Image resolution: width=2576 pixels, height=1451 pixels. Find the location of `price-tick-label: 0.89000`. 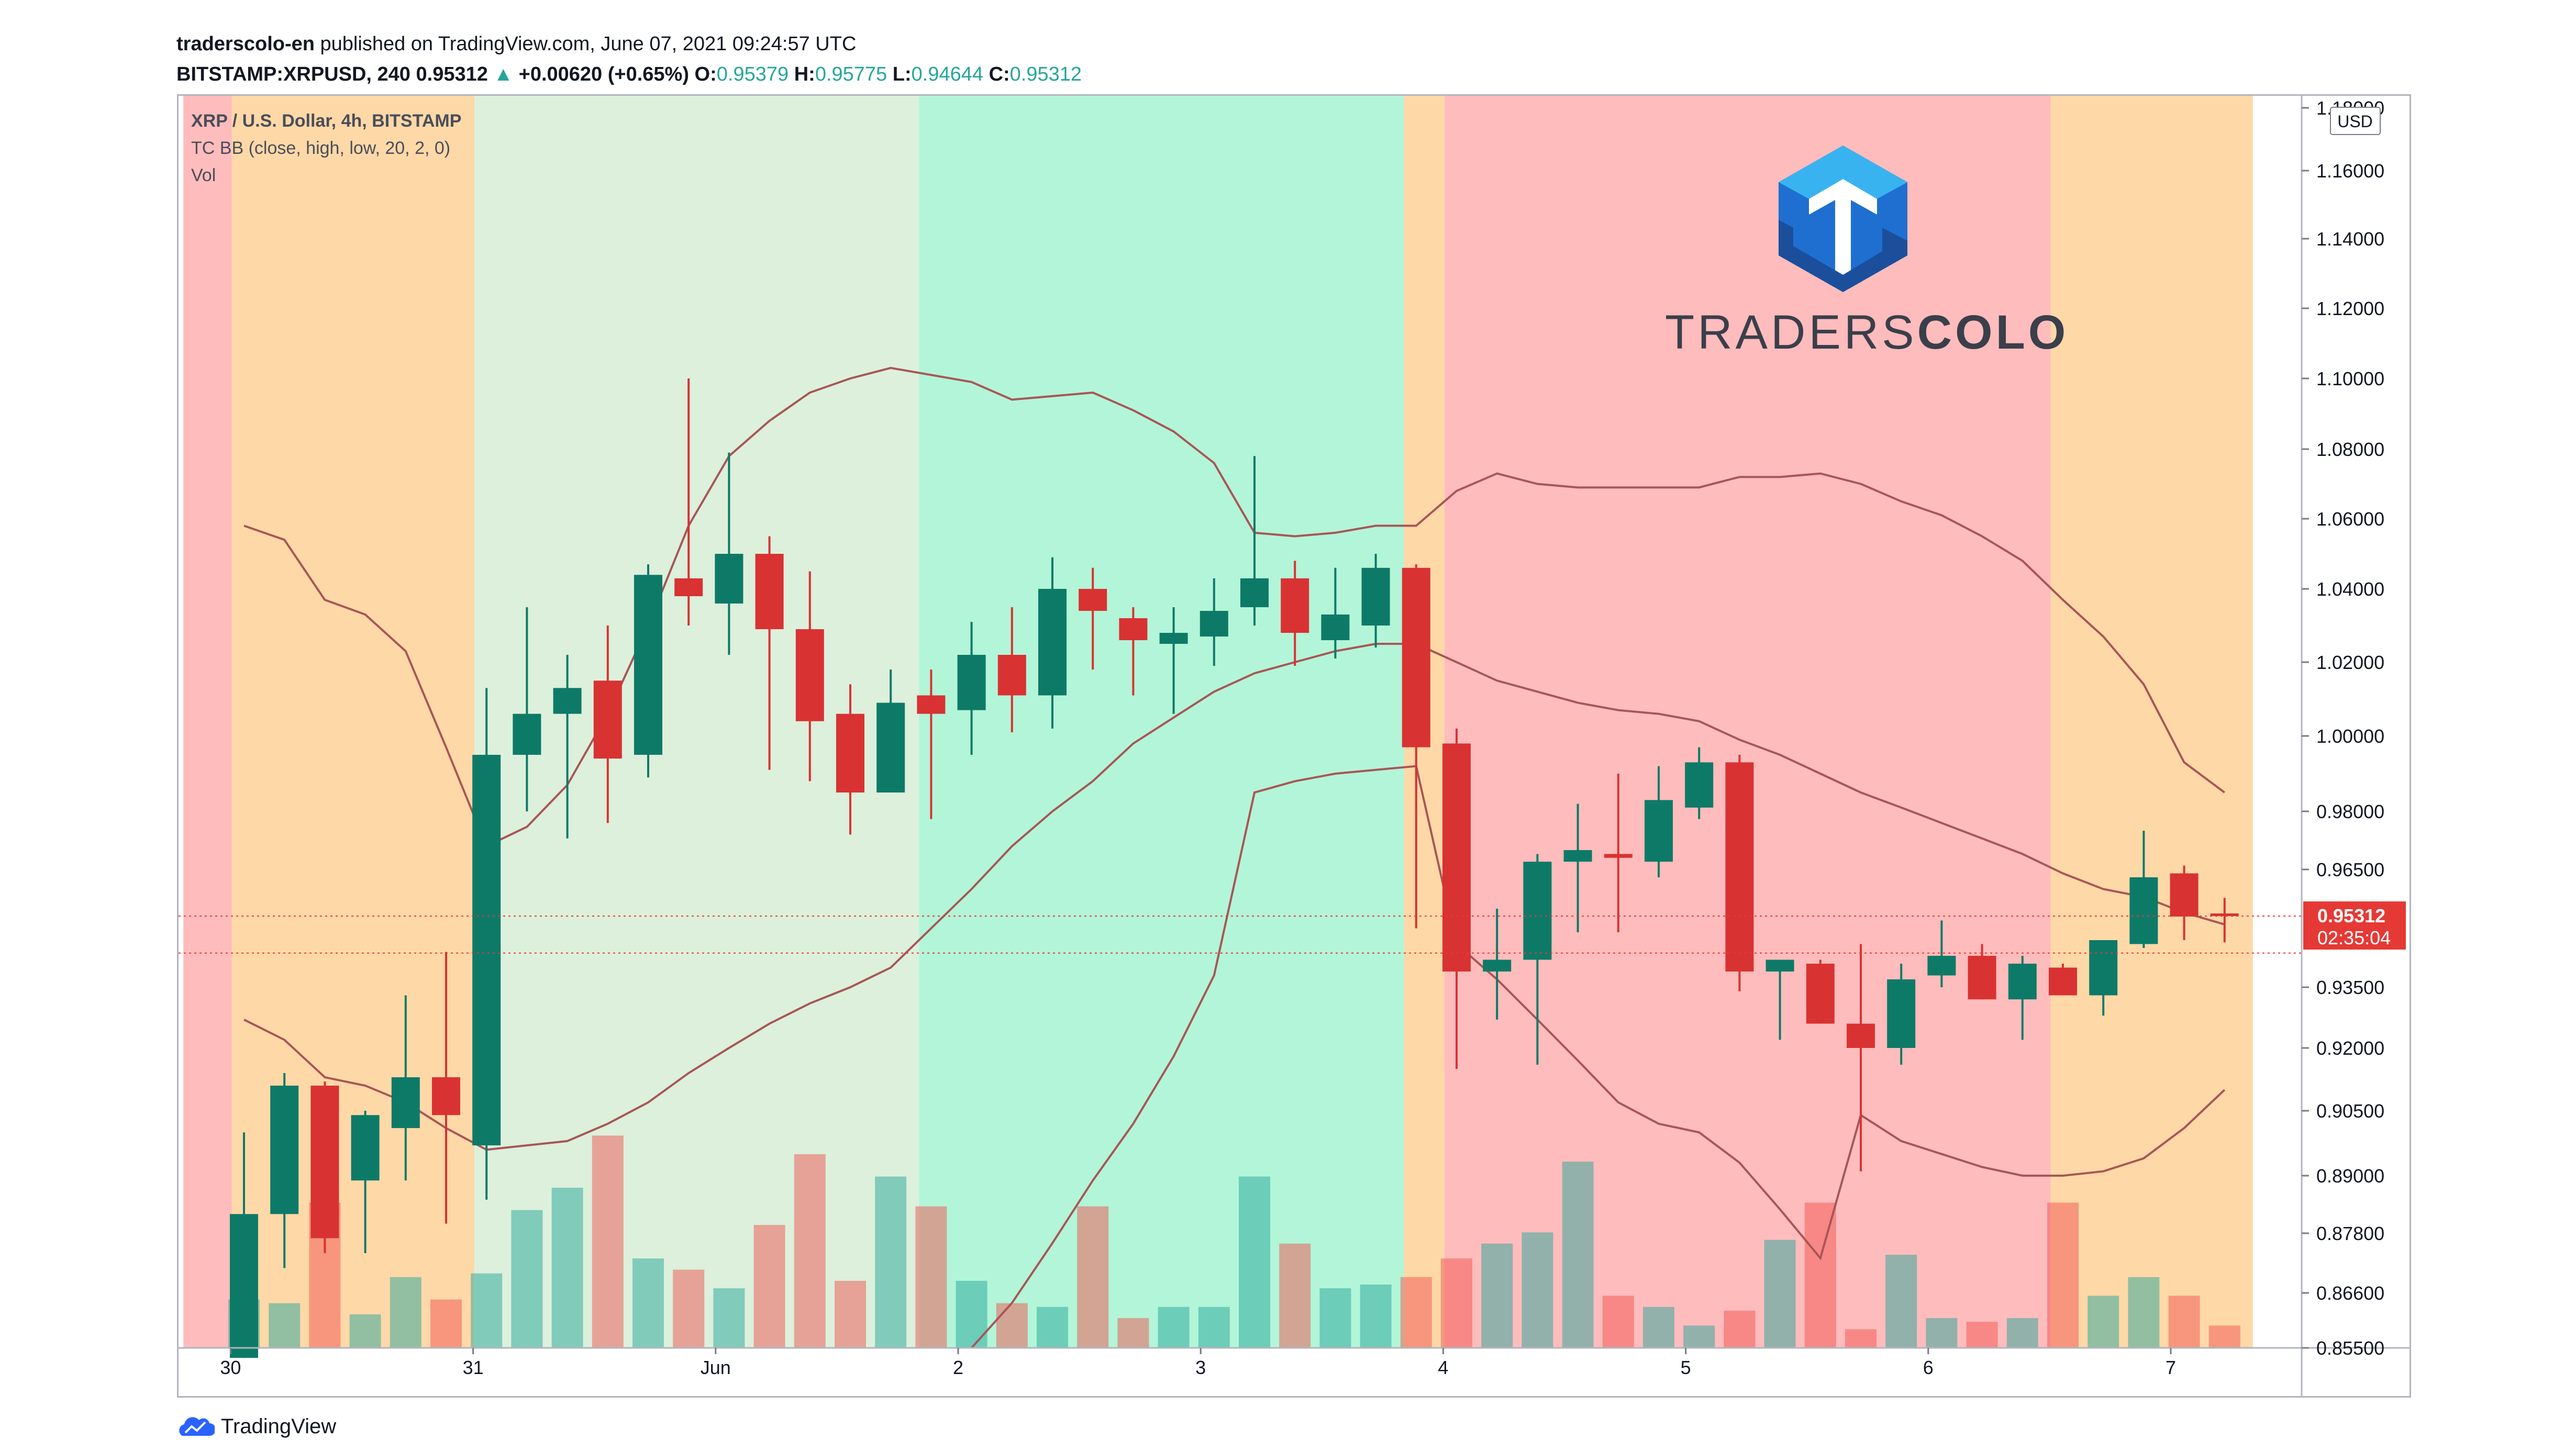

price-tick-label: 0.89000 is located at coordinates (2350, 1176).